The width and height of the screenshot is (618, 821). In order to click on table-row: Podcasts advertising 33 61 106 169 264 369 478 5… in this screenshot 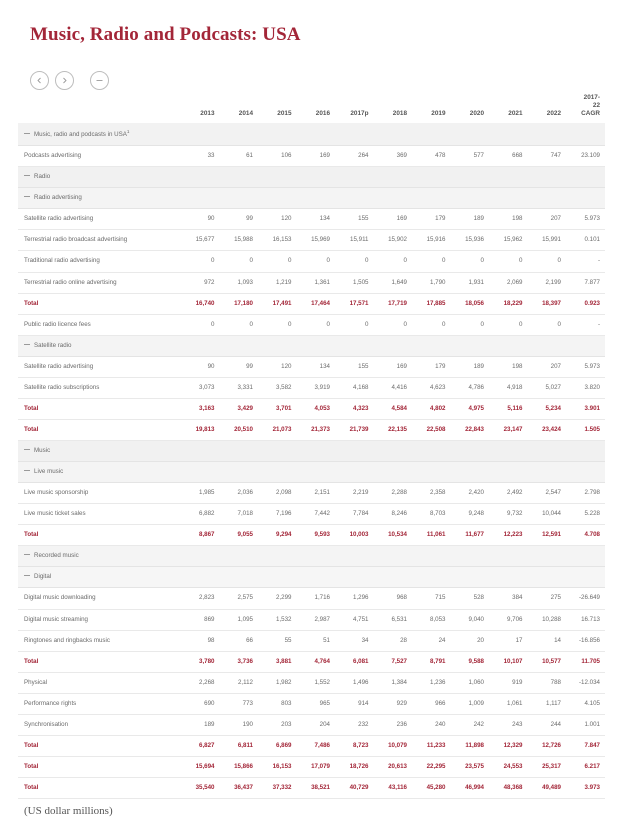, I will do `click(311, 156)`.